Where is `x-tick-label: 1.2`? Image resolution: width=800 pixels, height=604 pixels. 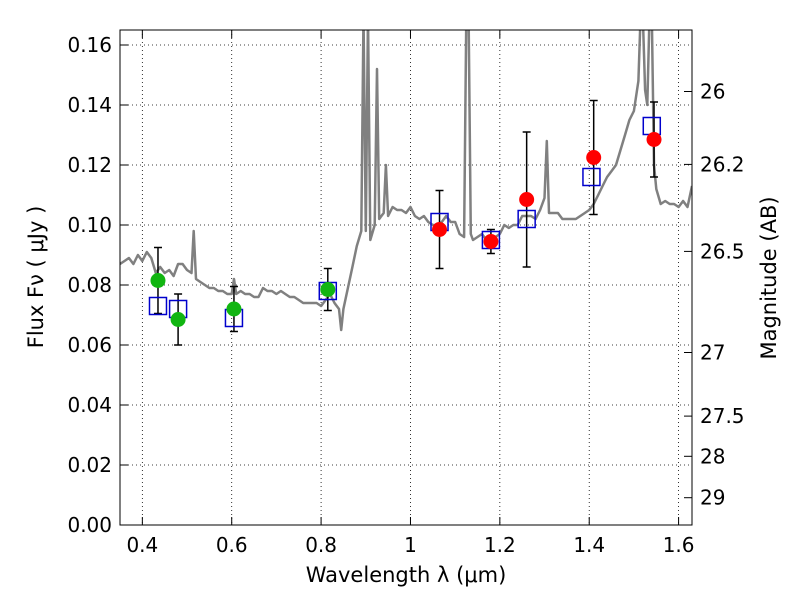
x-tick-label: 1.2 is located at coordinates (500, 545).